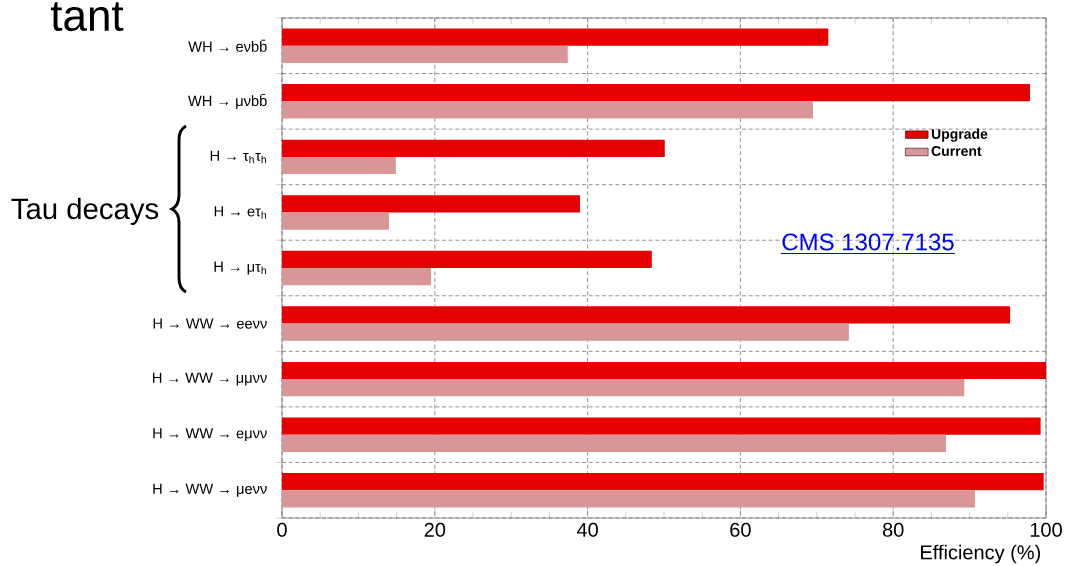 The width and height of the screenshot is (1070, 566). I want to click on y-tick-label: WH → μνbb̄, so click(227, 101).